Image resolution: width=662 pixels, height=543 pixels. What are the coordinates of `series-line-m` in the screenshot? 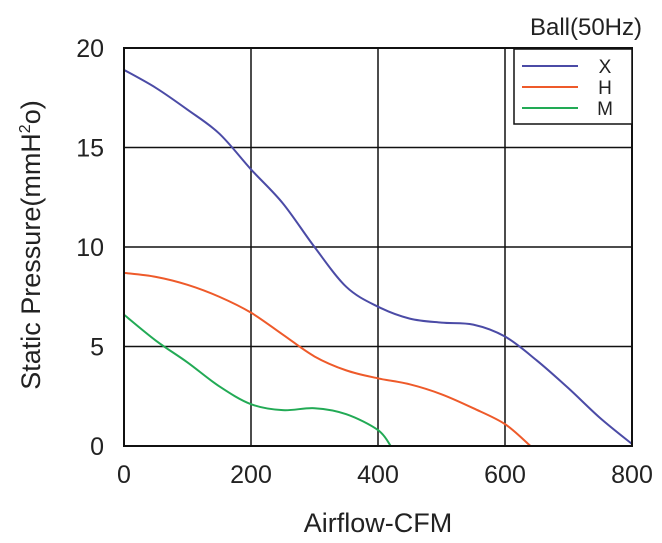 It's located at (257, 380).